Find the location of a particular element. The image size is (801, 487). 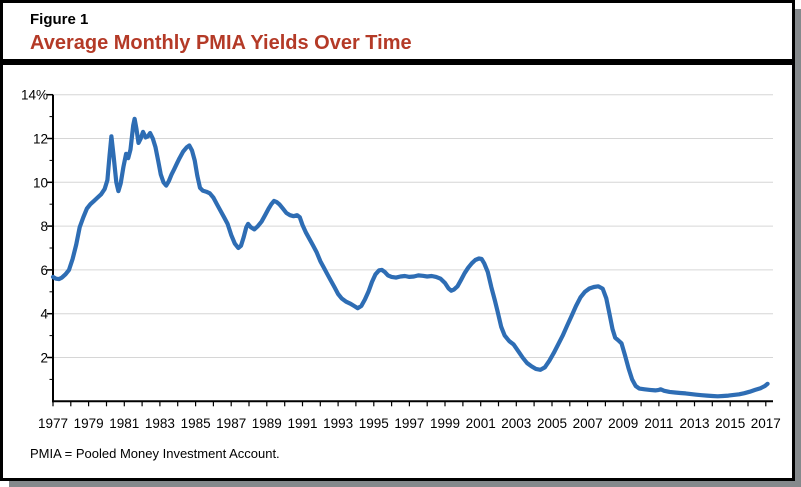

x-axis-label: 1995 is located at coordinates (374, 423).